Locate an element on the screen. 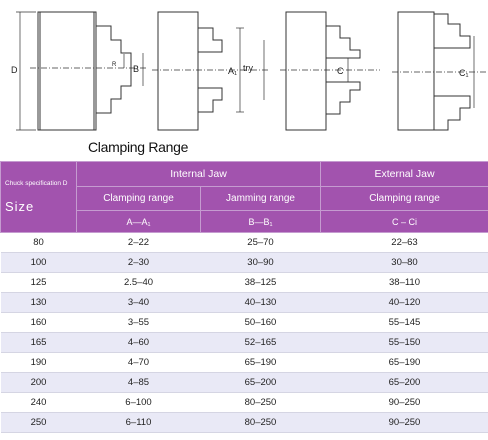  clamp-cell: 2–30 is located at coordinates (138, 262).